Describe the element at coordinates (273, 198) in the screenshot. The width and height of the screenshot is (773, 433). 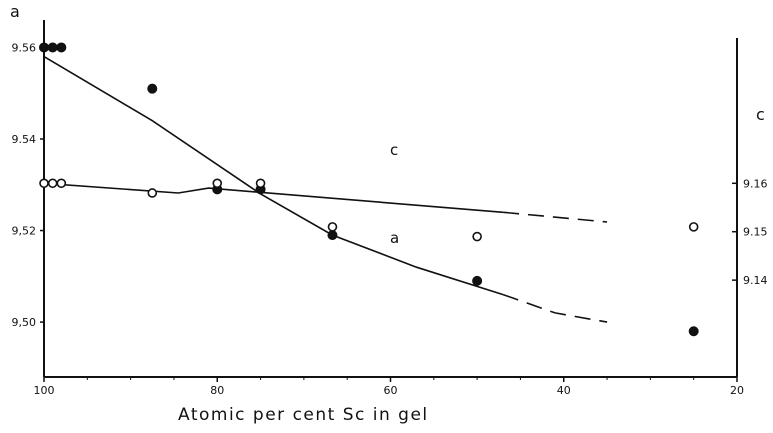
I see `fit-line-c` at that location.